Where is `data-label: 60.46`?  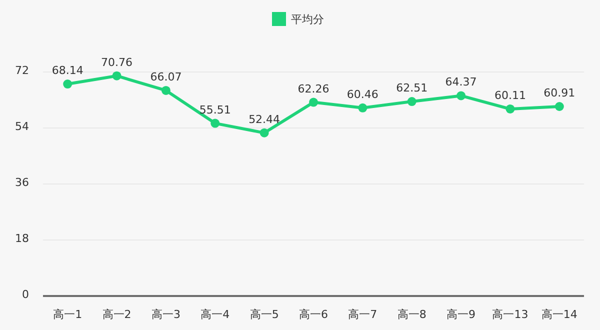
data-label: 60.46 is located at coordinates (362, 94).